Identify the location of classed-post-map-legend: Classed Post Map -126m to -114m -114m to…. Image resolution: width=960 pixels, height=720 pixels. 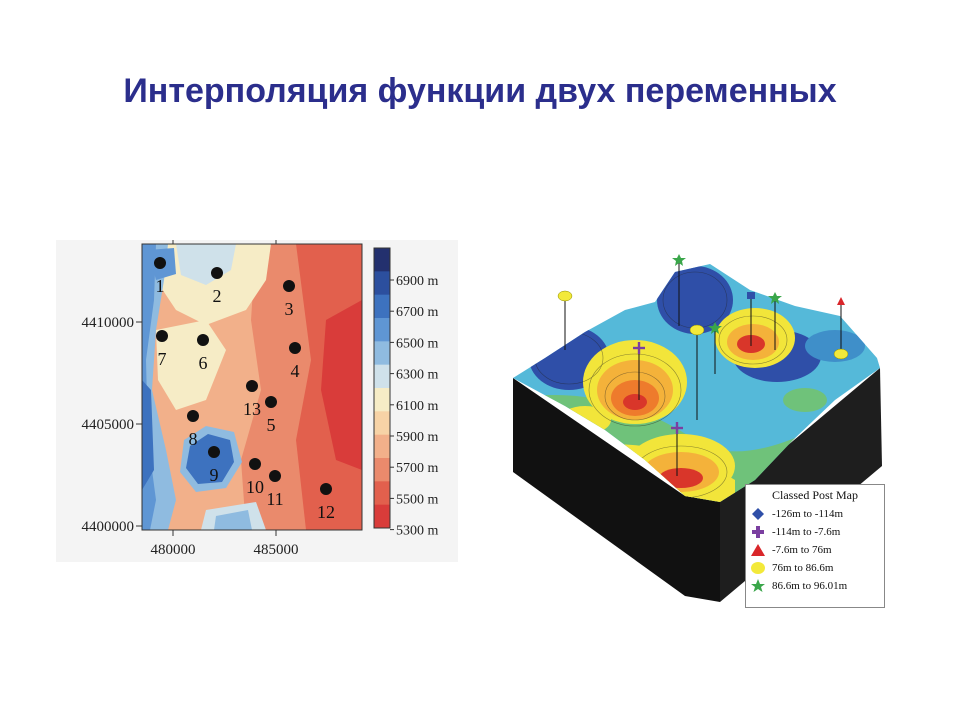
(815, 546).